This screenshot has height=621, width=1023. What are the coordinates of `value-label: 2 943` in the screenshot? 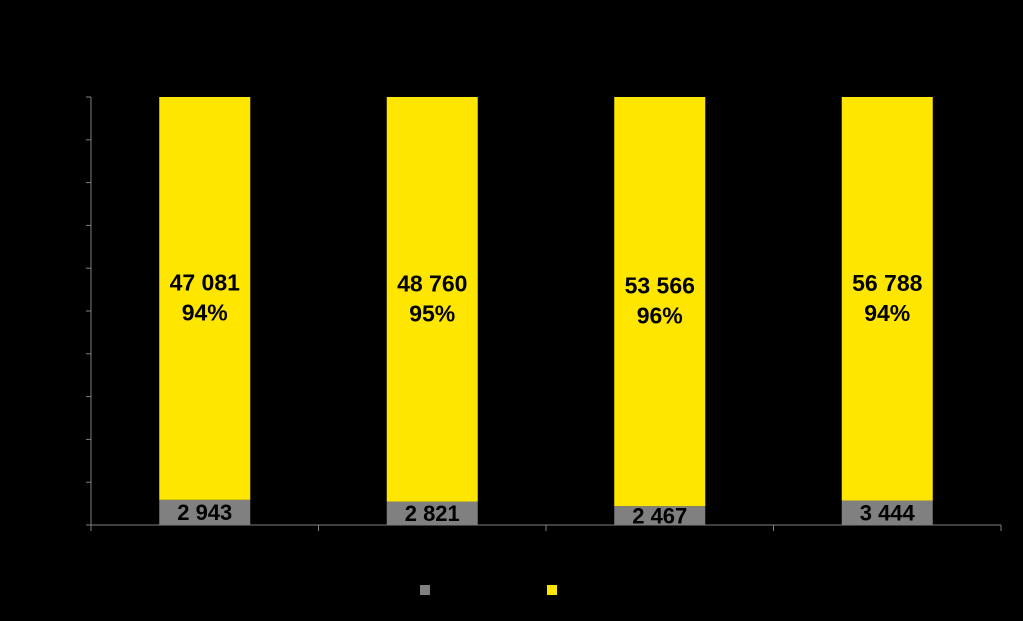 It's located at (204, 512).